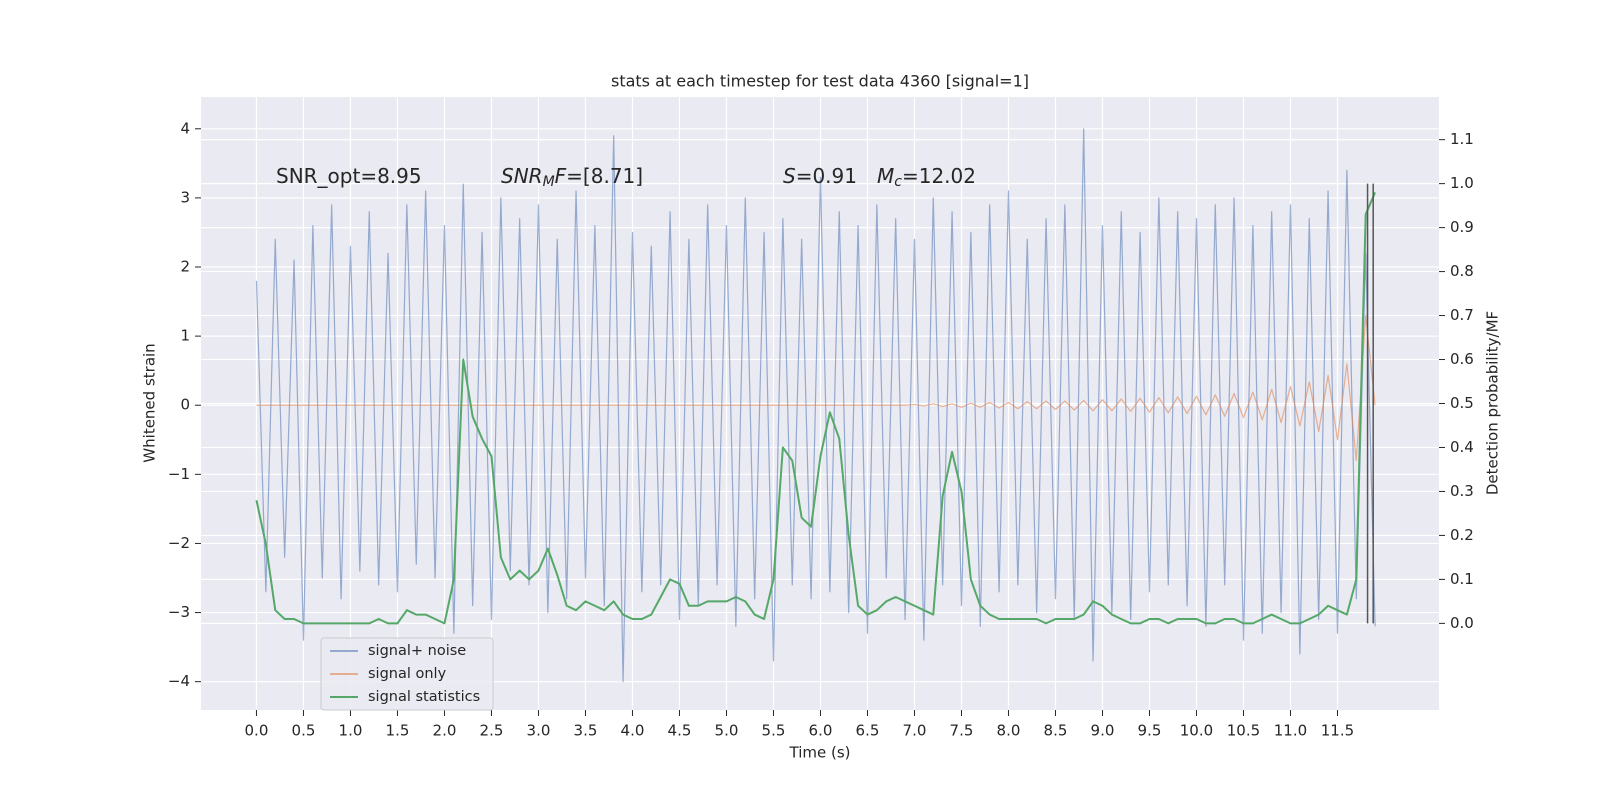 The image size is (1600, 804). What do you see at coordinates (821, 731) in the screenshot?
I see `x-tick-label: 6.0` at bounding box center [821, 731].